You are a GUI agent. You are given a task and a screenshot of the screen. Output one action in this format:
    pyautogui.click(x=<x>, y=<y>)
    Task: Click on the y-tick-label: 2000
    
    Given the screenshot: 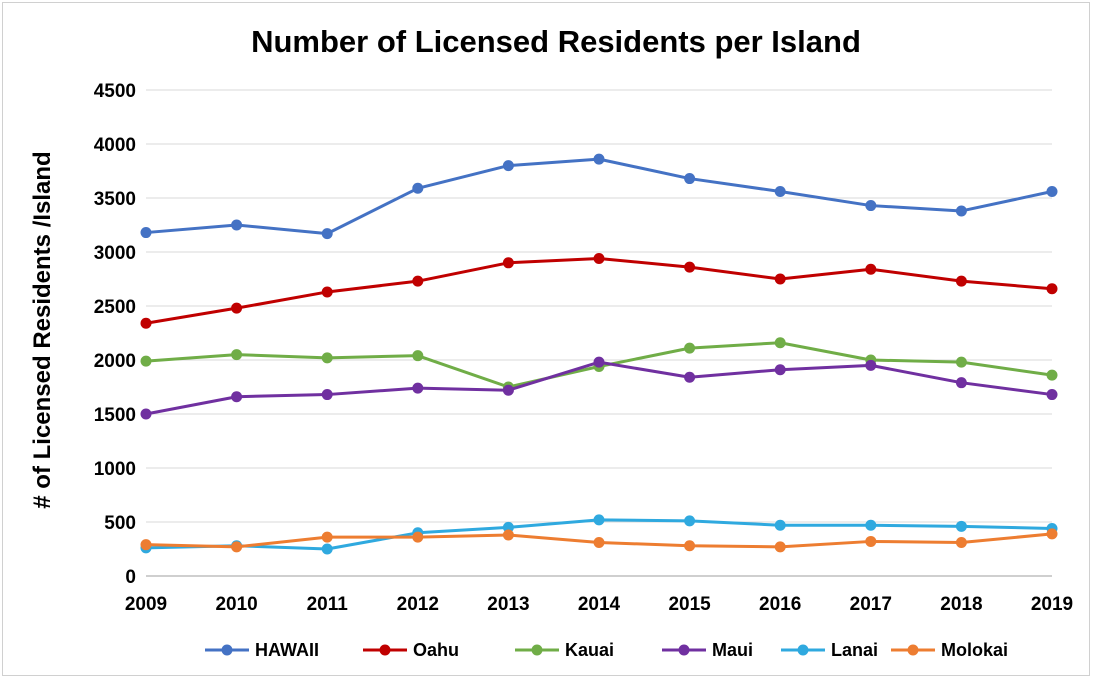 What is the action you would take?
    pyautogui.click(x=115, y=361)
    